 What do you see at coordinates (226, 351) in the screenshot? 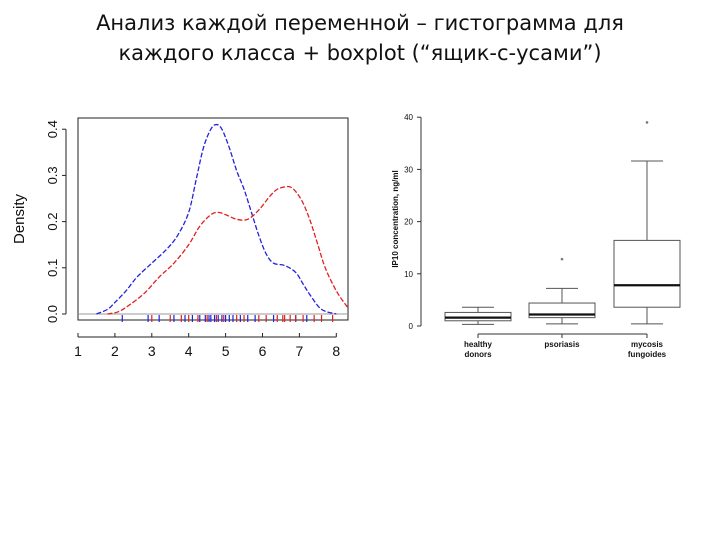
I see `density-x-tick-label: 5` at bounding box center [226, 351].